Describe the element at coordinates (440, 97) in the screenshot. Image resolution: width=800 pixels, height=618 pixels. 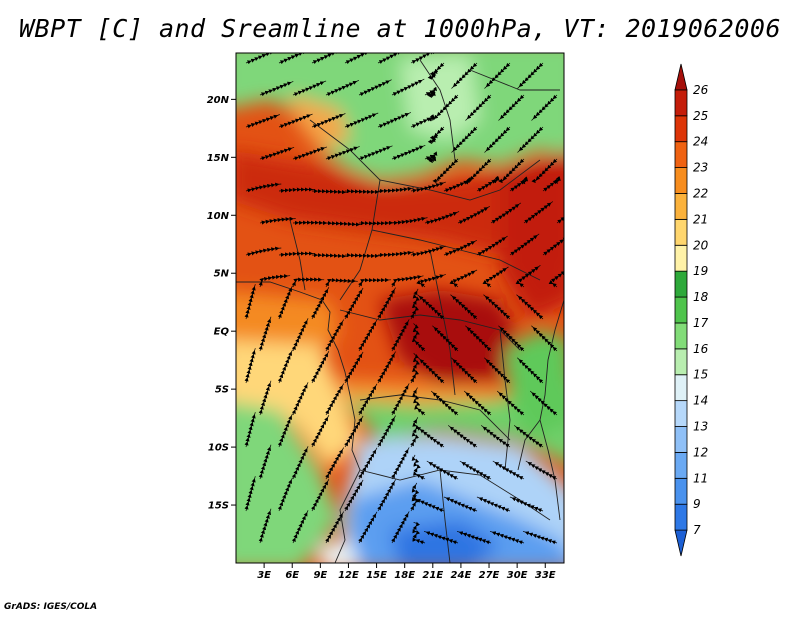
I see `field-north-paler` at that location.